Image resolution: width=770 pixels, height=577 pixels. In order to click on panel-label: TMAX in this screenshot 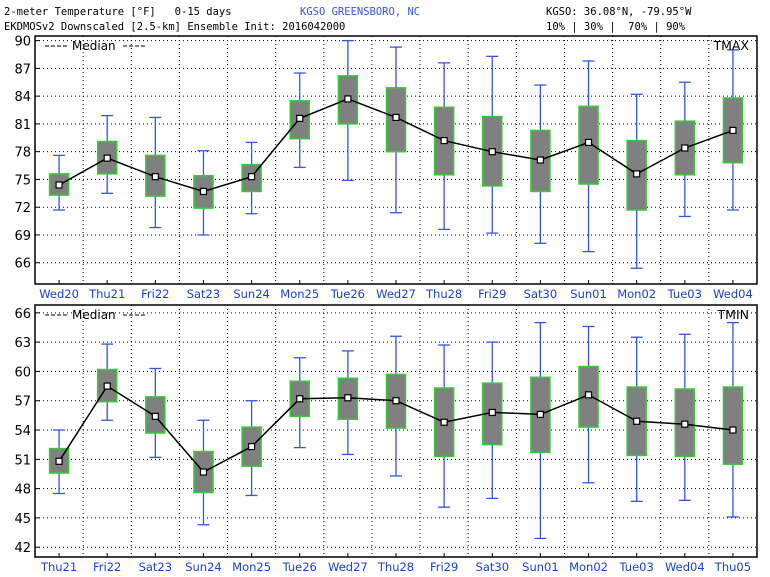, I will do `click(730, 45)`.